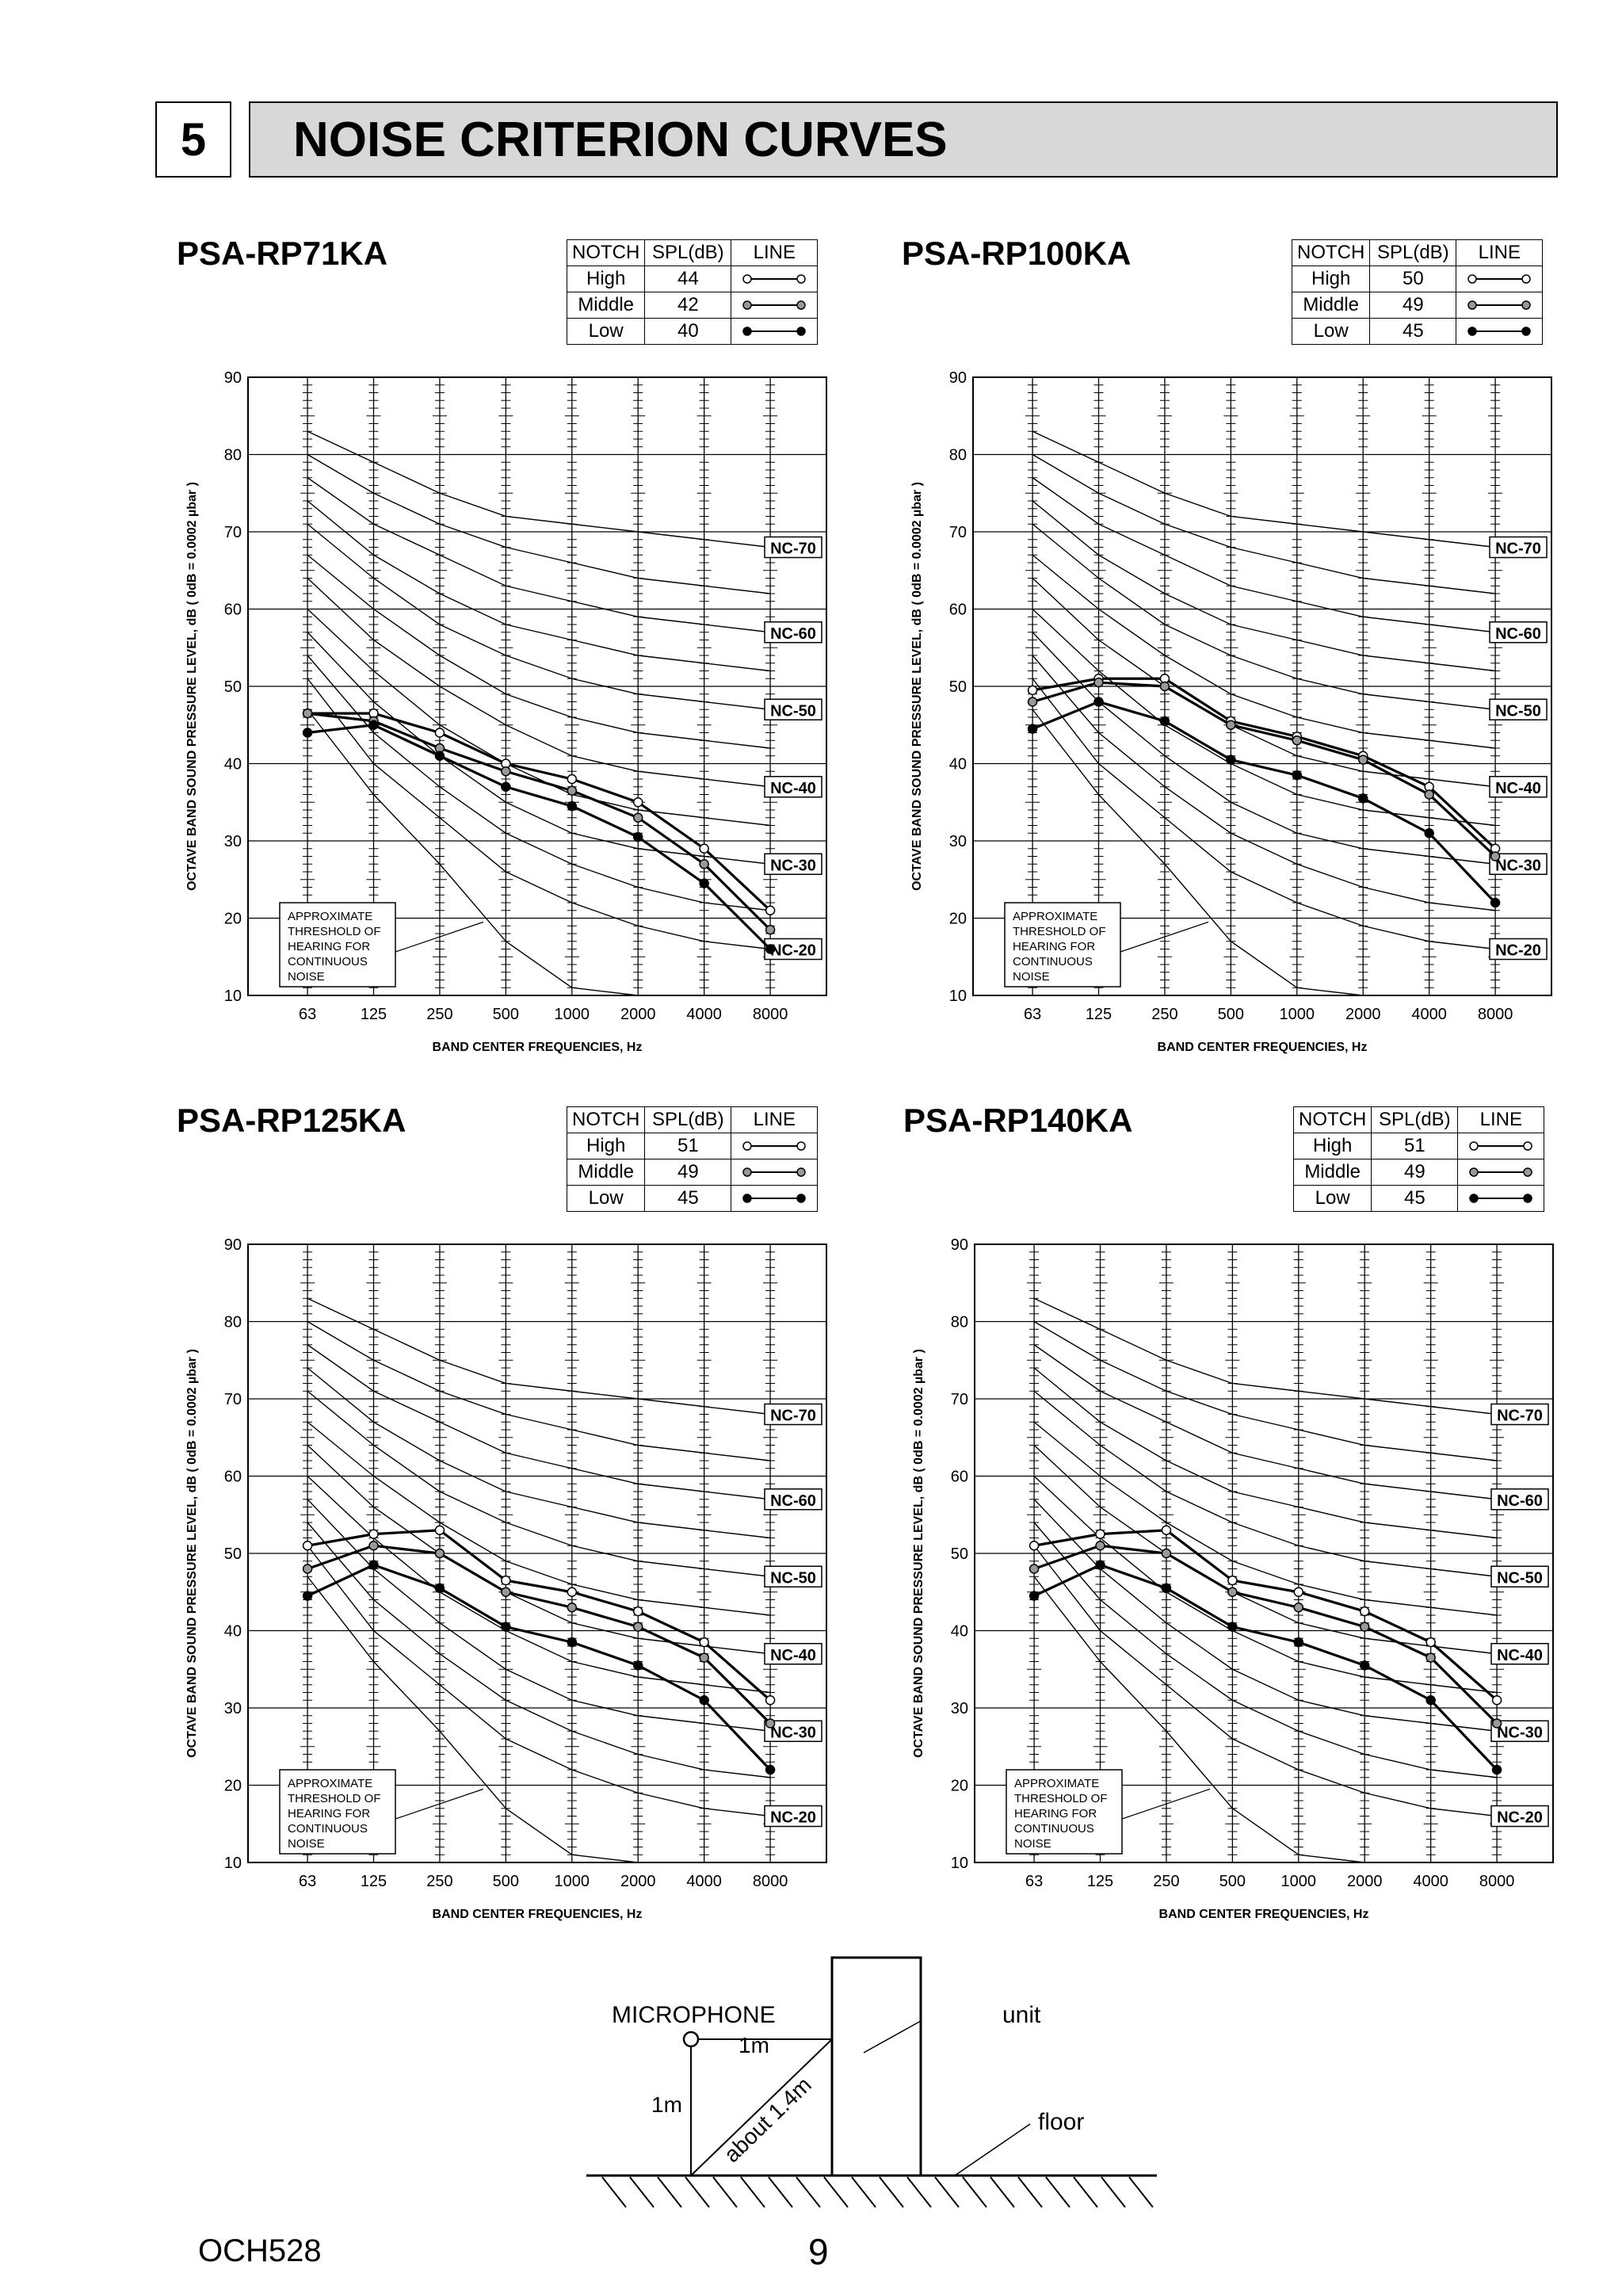 The width and height of the screenshot is (1622, 2296). Describe the element at coordinates (688, 331) in the screenshot. I see `legend-spl: 40` at that location.